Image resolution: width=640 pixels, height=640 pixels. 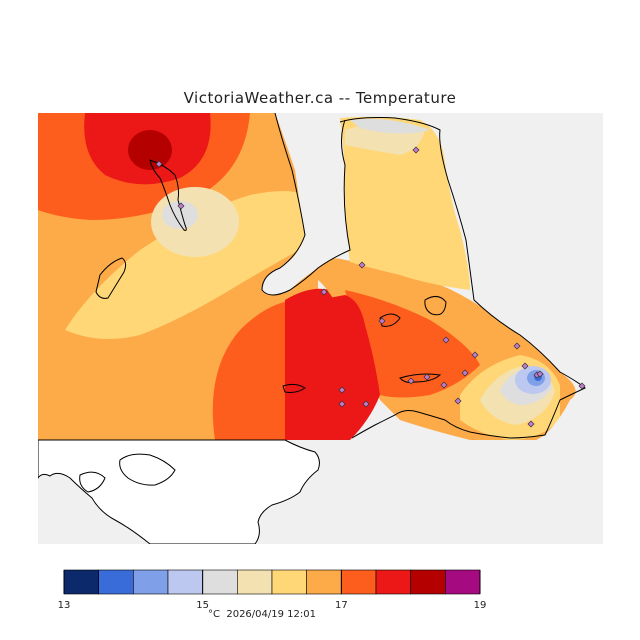 I want to click on legend-tick-label: 17, so click(x=341, y=605).